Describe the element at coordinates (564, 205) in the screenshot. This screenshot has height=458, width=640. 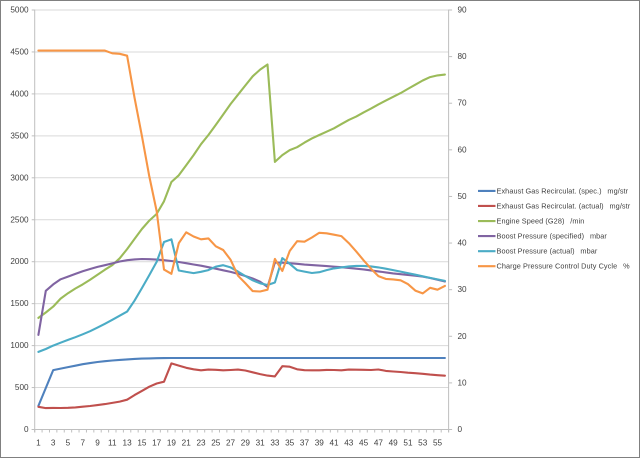
I see `svg-text:Exhaust Gas Recirculat. (actua: Exhaust Gas Recirculat. (actual) mg/str` at that location.